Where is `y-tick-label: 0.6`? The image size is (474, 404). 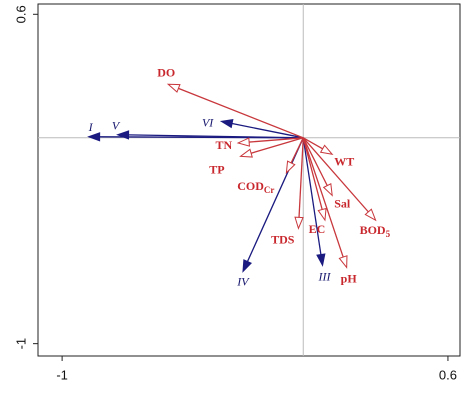 y-tick-label: 0.6 is located at coordinates (20, 14).